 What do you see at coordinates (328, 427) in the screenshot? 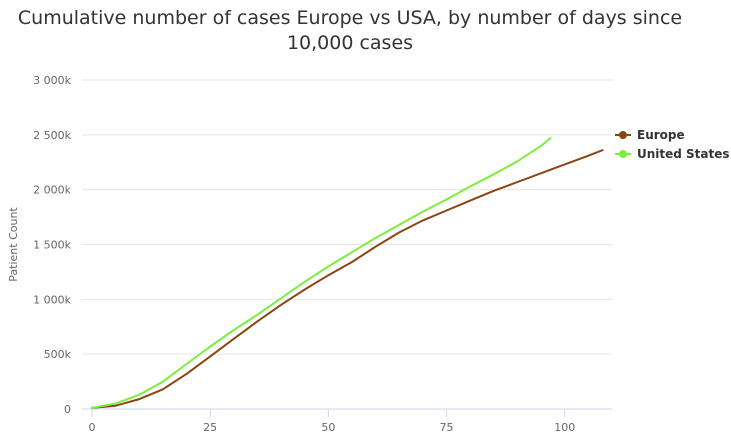
I see `x-tick-label: 50` at bounding box center [328, 427].